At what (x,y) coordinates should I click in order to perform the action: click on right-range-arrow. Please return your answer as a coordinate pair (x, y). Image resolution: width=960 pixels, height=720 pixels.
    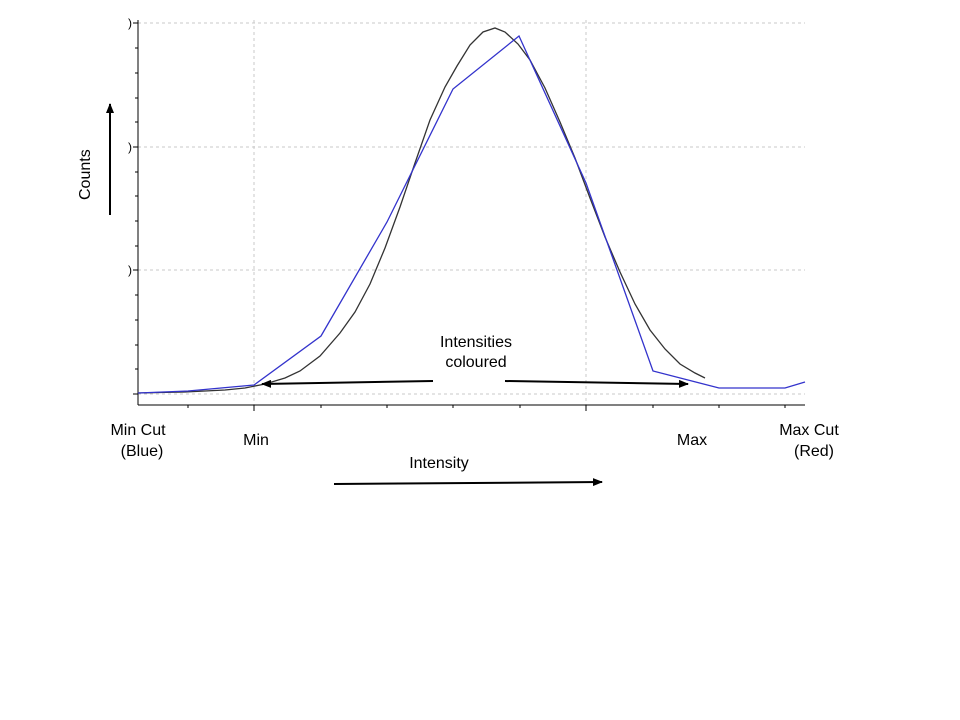
    Looking at the image, I should click on (596, 383).